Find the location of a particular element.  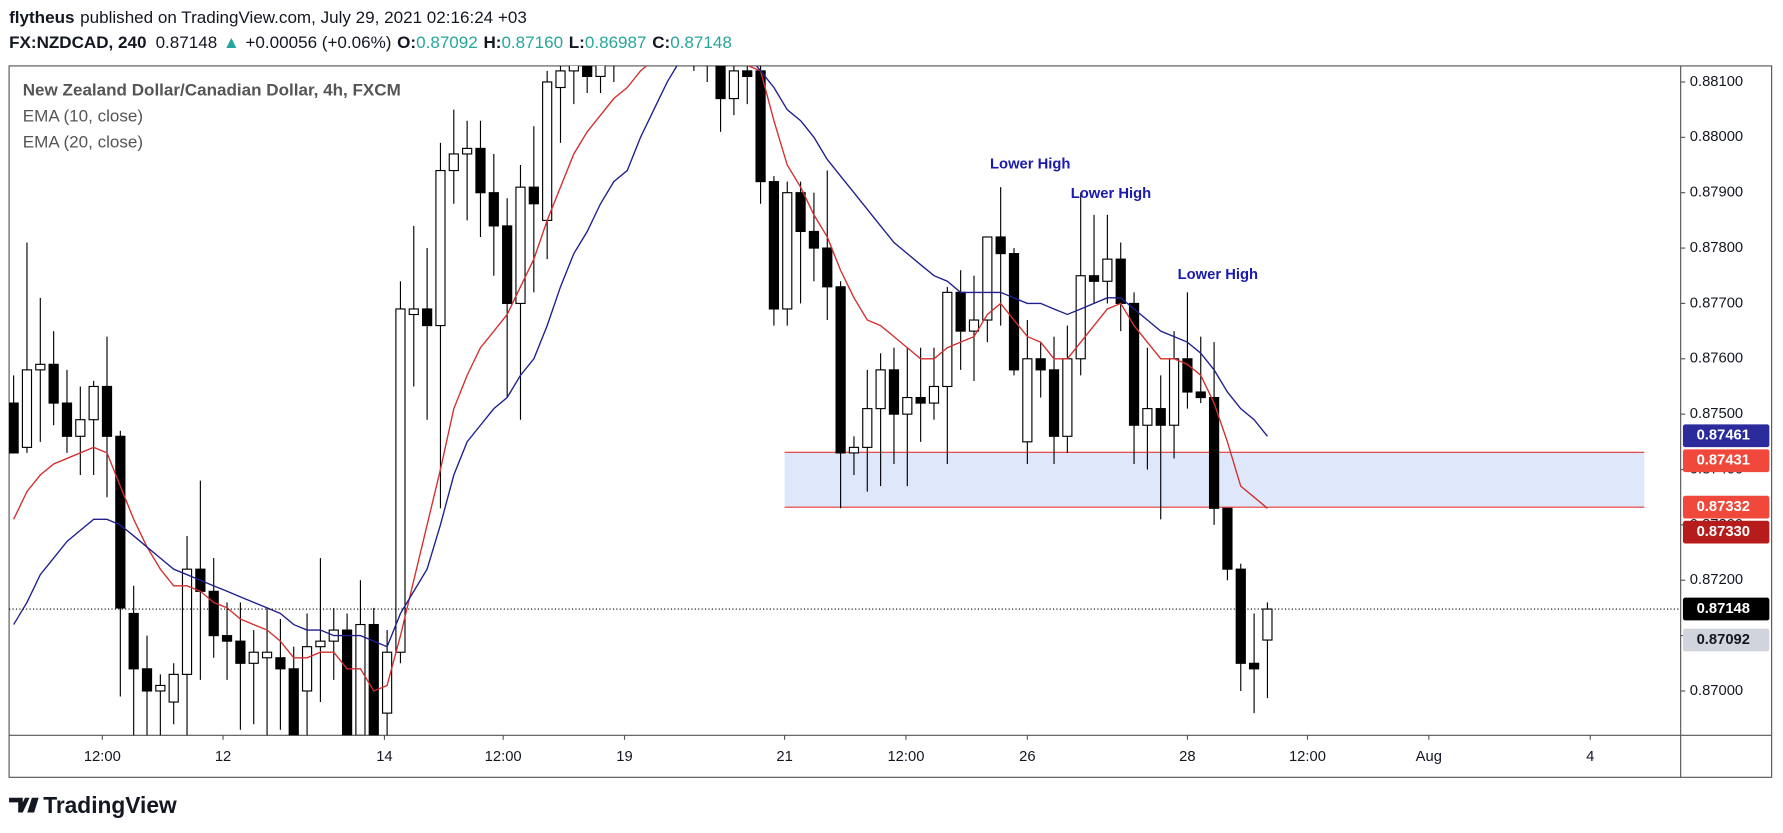

x-tick-label: 12 is located at coordinates (223, 757).